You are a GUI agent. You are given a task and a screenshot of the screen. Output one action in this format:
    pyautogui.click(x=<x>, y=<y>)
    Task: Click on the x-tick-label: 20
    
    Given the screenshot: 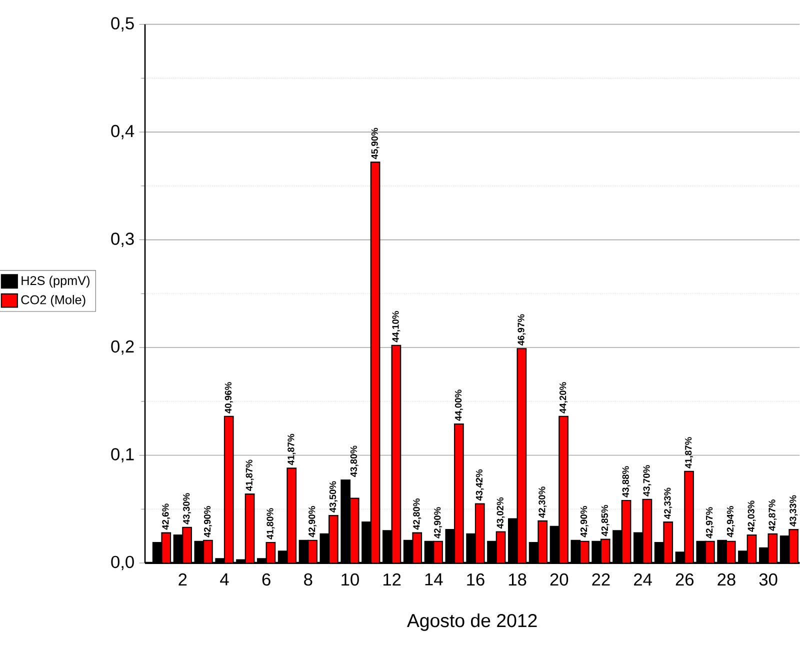 What is the action you would take?
    pyautogui.click(x=559, y=579)
    